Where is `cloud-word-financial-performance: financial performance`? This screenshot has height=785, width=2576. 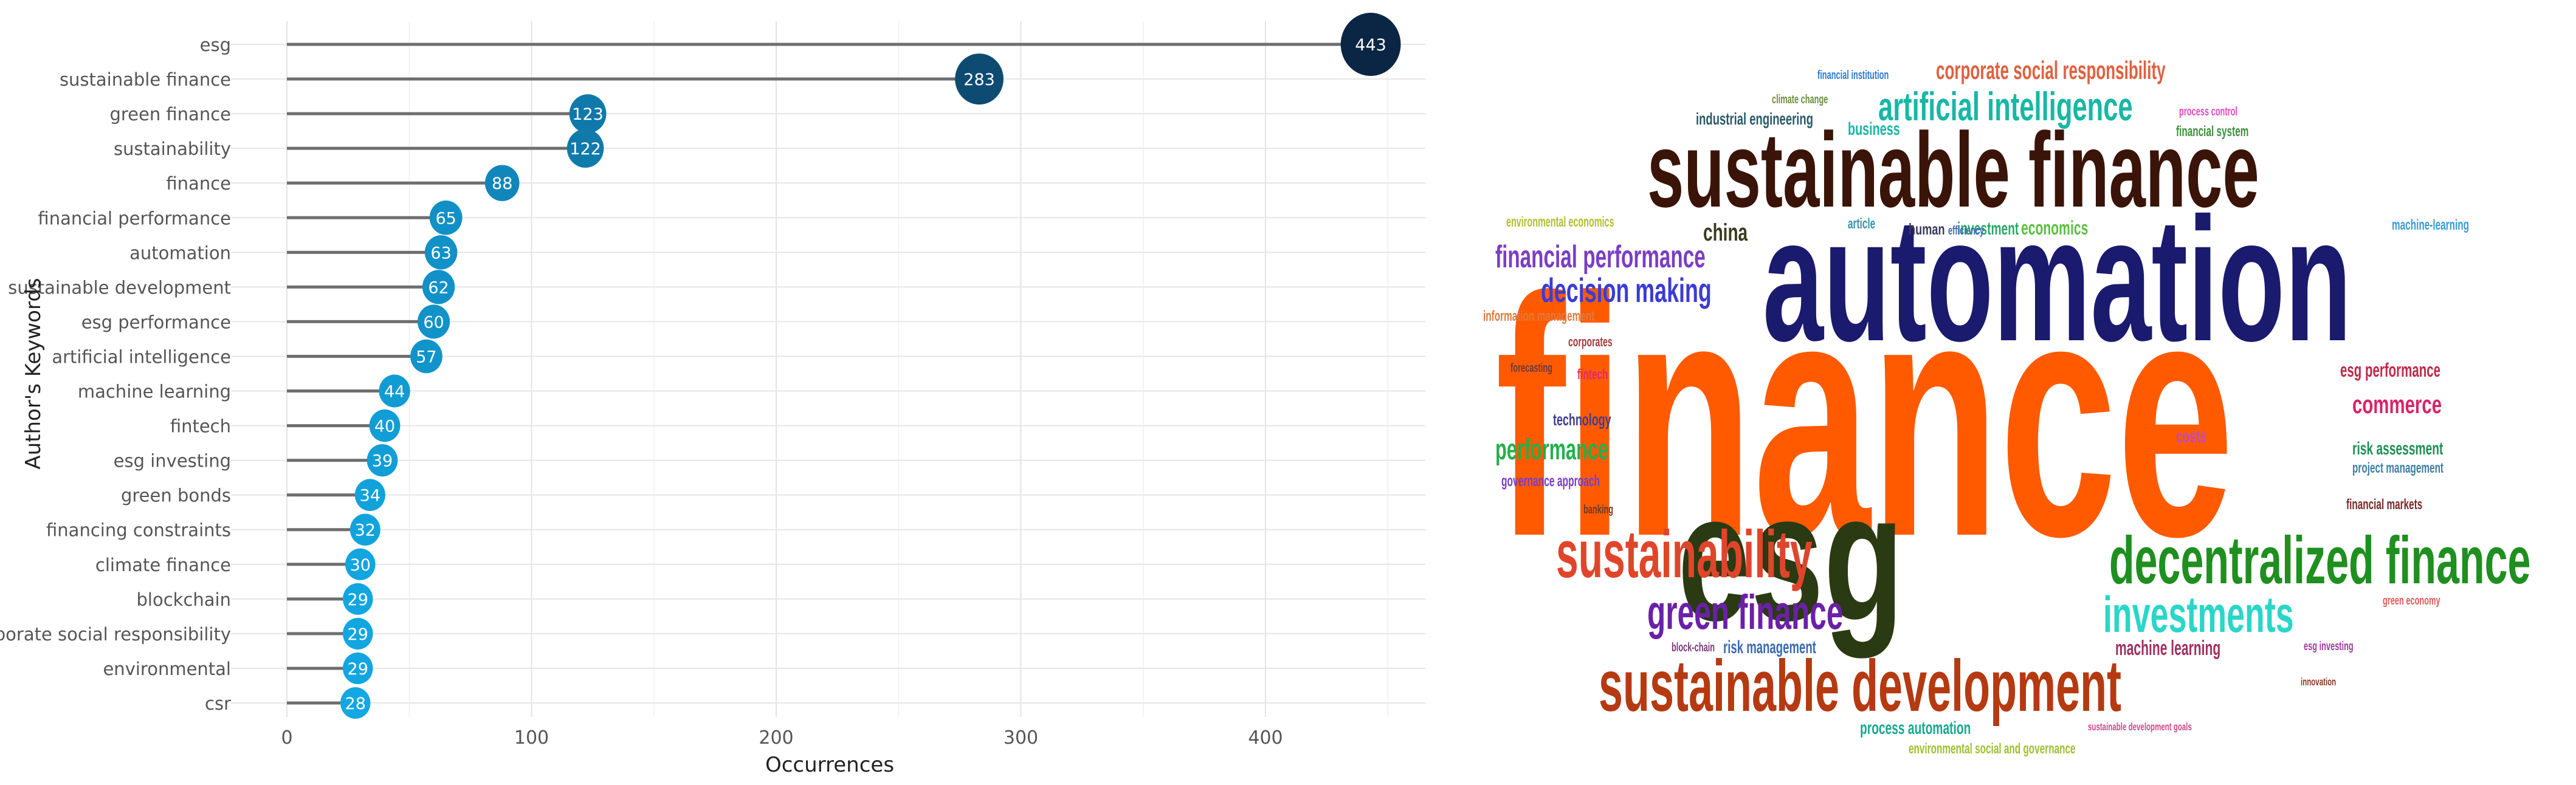 cloud-word-financial-performance: financial performance is located at coordinates (1601, 257).